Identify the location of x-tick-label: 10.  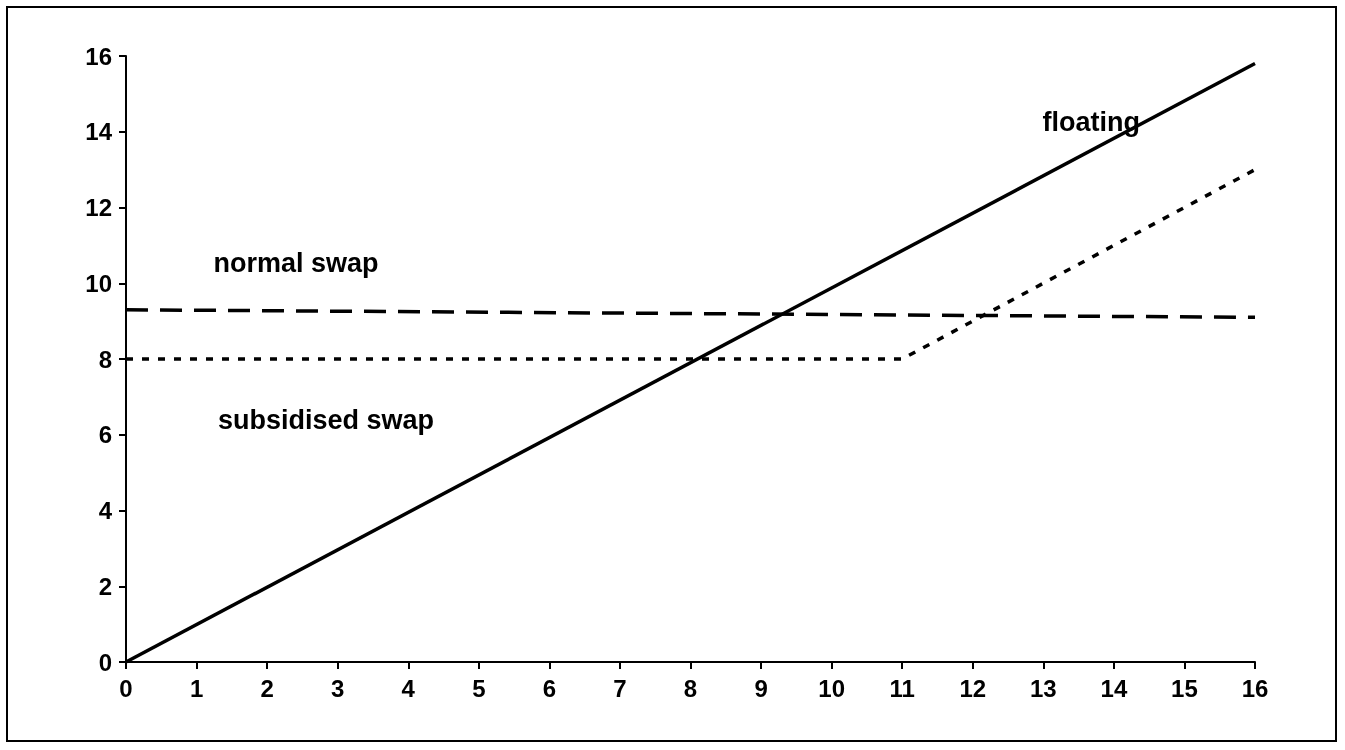
(831, 688).